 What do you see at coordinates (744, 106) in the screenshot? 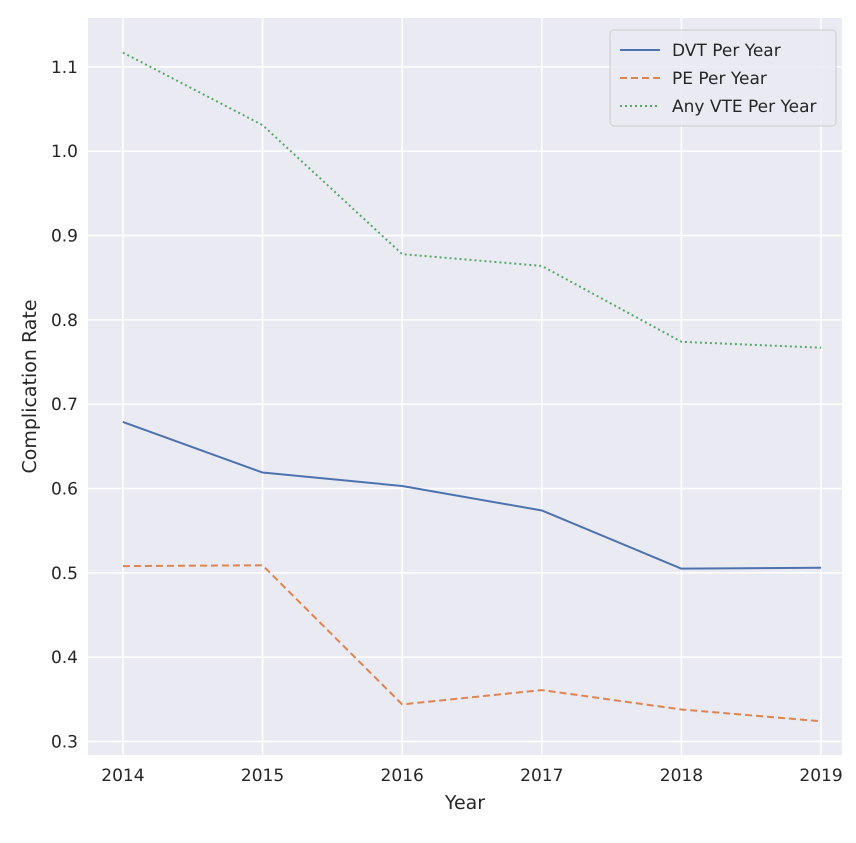
I see `legend-label: Any VTE Per Year` at bounding box center [744, 106].